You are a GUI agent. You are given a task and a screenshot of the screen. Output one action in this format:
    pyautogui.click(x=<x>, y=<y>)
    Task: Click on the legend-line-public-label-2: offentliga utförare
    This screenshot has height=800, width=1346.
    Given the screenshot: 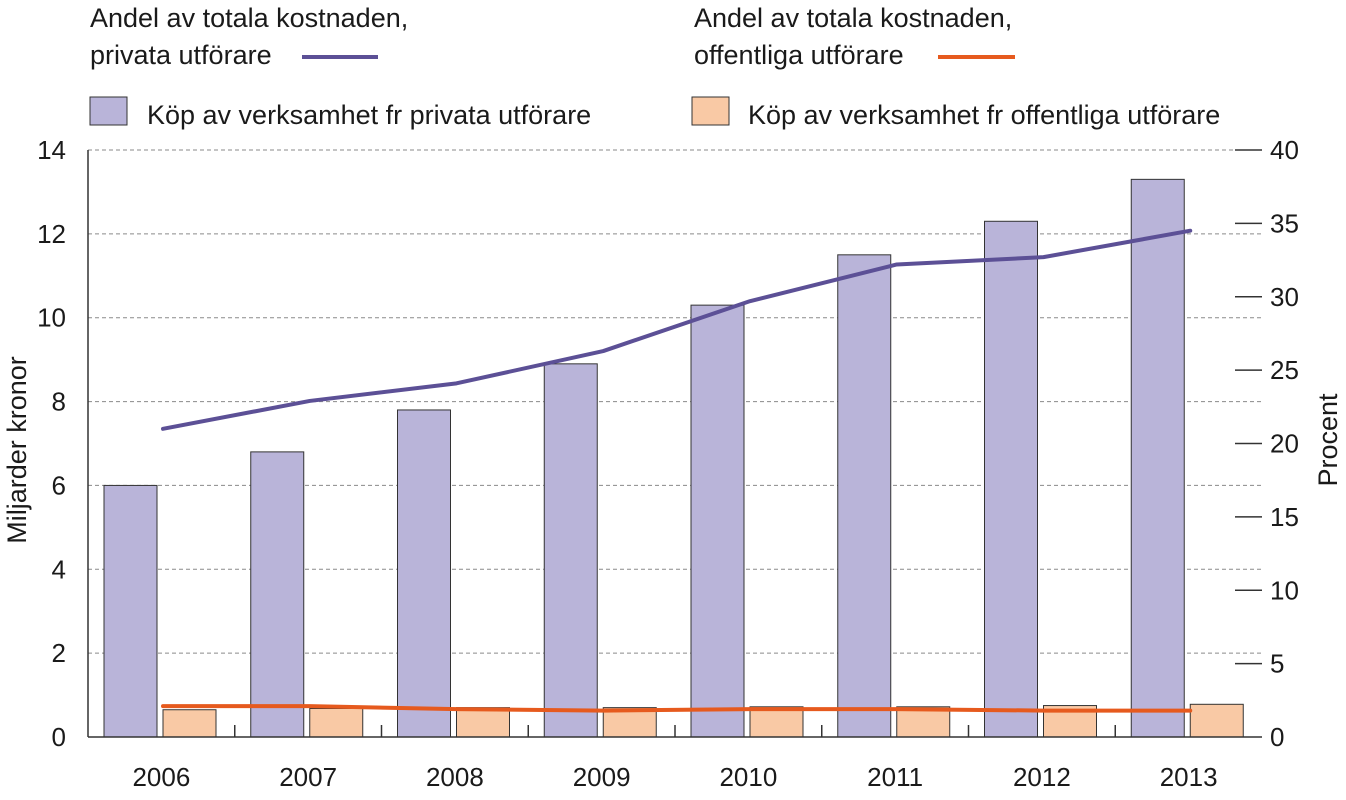 What is the action you would take?
    pyautogui.click(x=799, y=55)
    